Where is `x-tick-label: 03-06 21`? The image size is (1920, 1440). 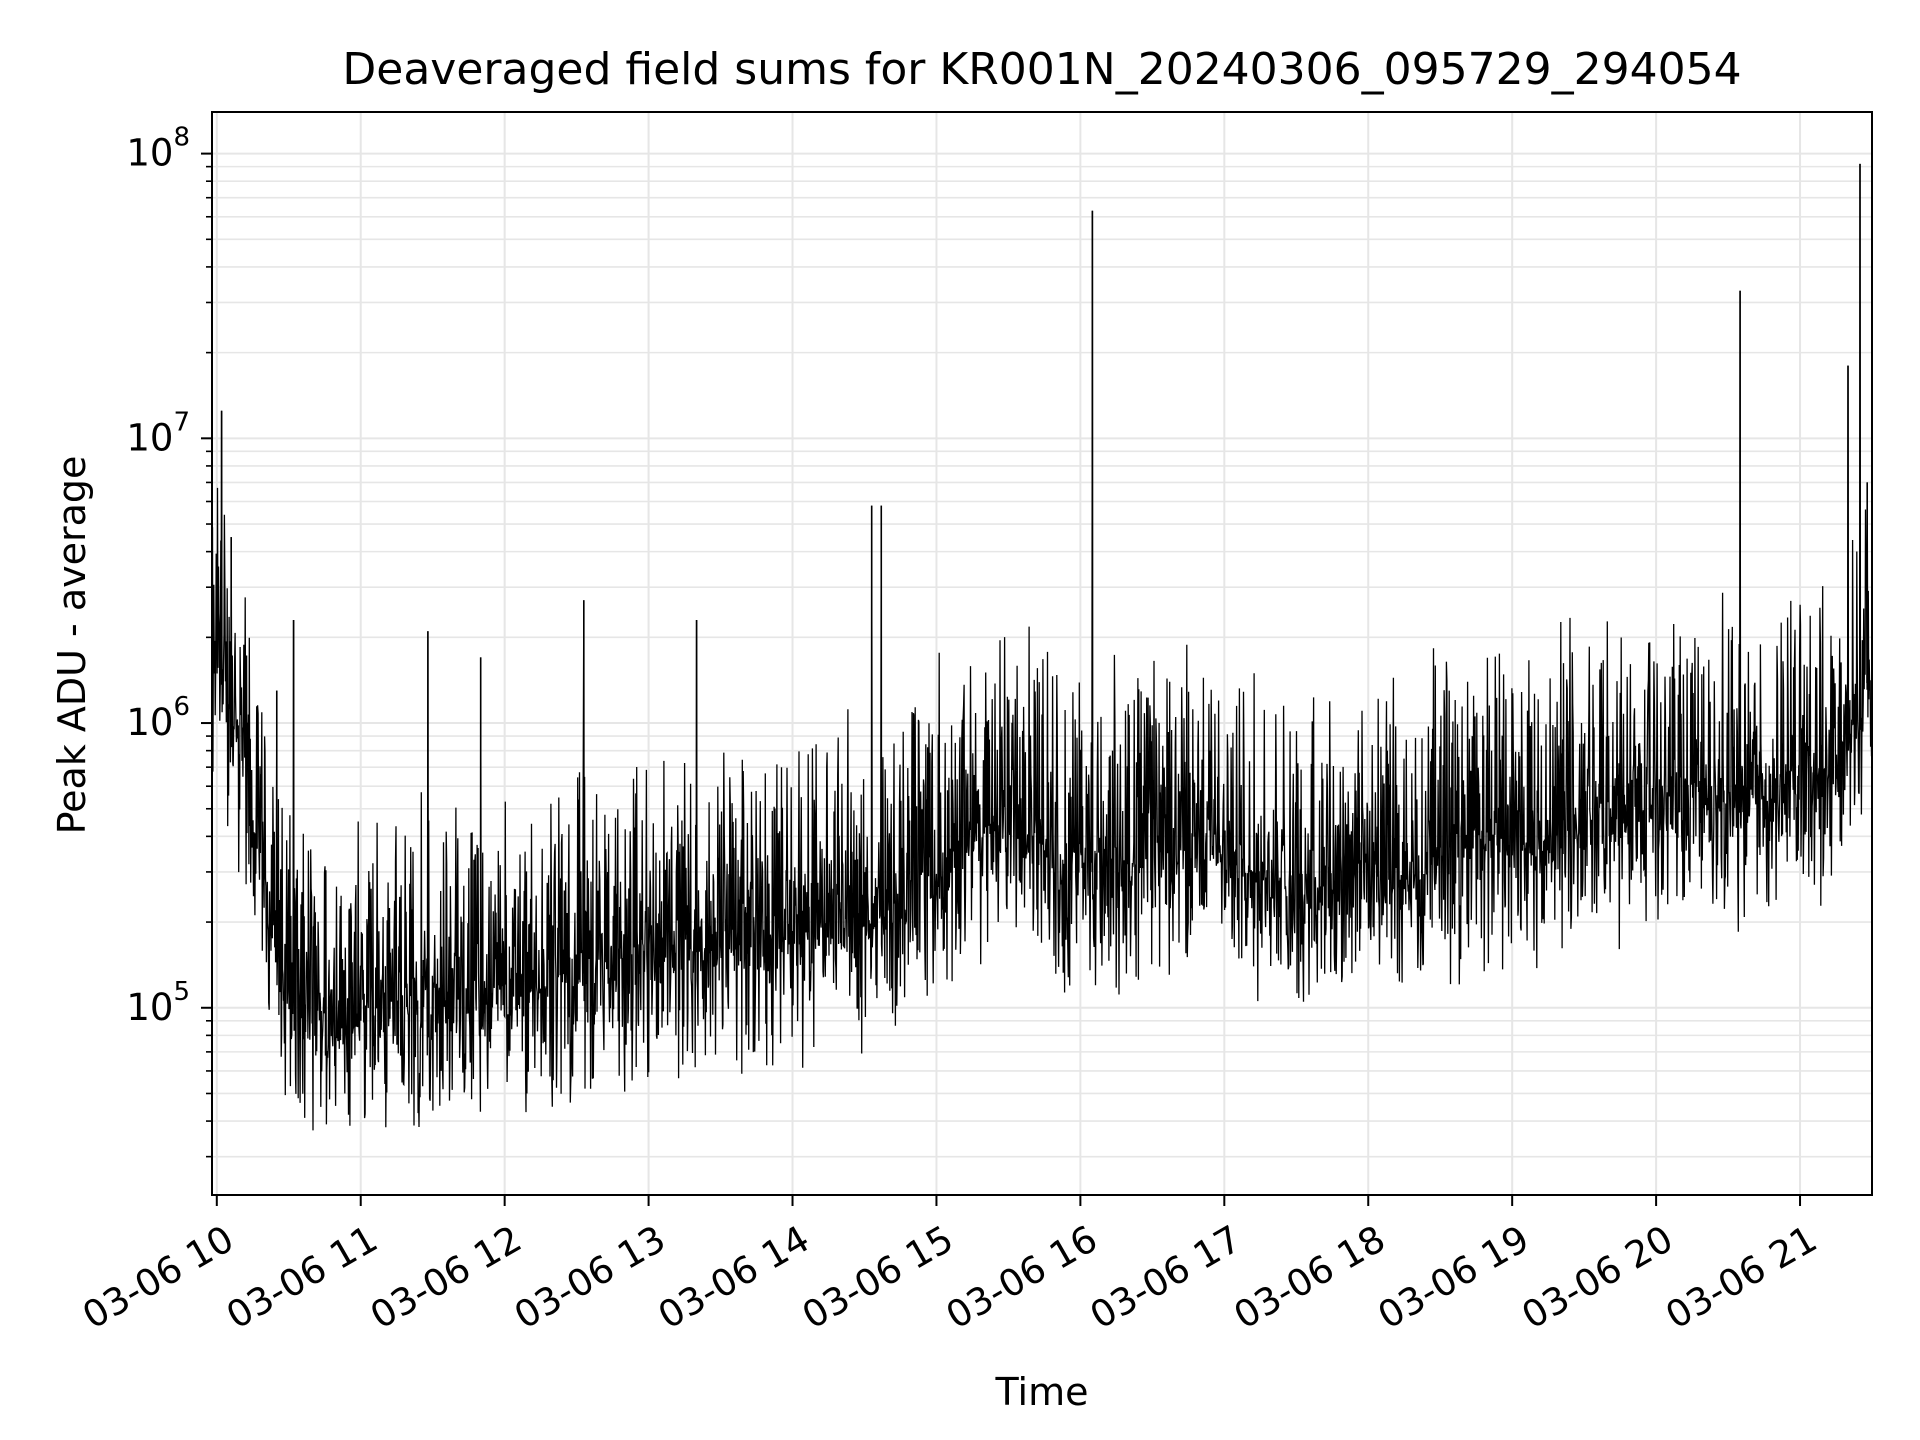 x-tick-label: 03-06 21 is located at coordinates (1742, 1277).